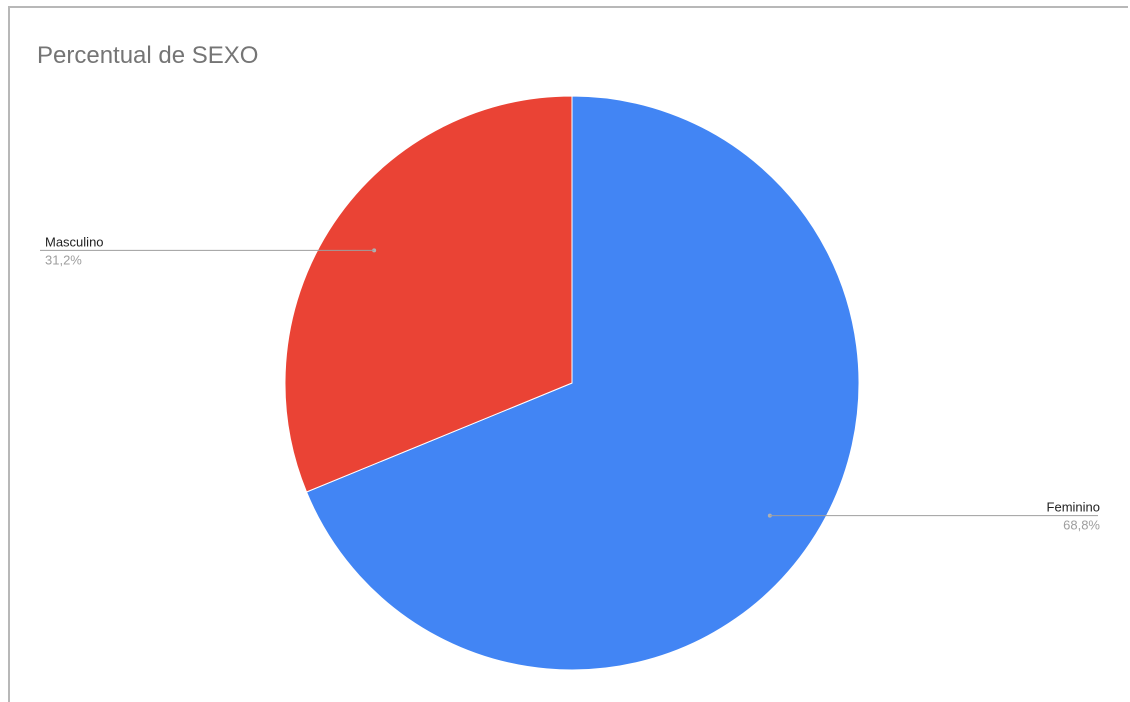 The image size is (1130, 702). I want to click on chart-title: Percentual de SEXO, so click(148, 55).